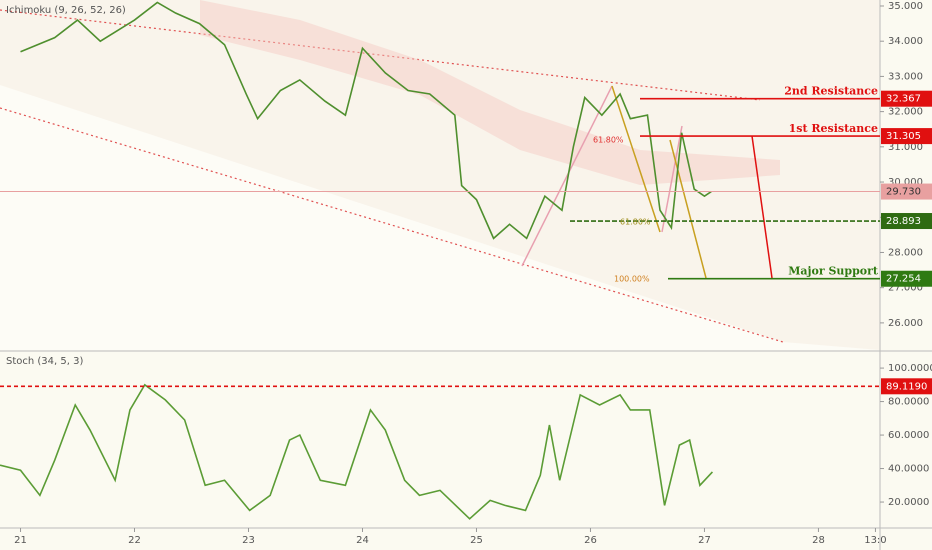  I want to click on level-name: 2nd Resistance, so click(831, 91).